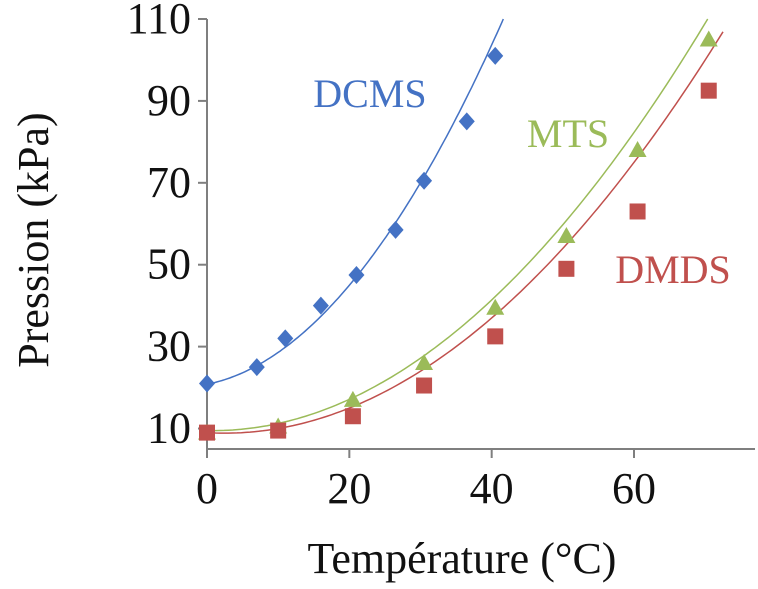  Describe the element at coordinates (349, 488) in the screenshot. I see `x-tick-label: 20` at that location.